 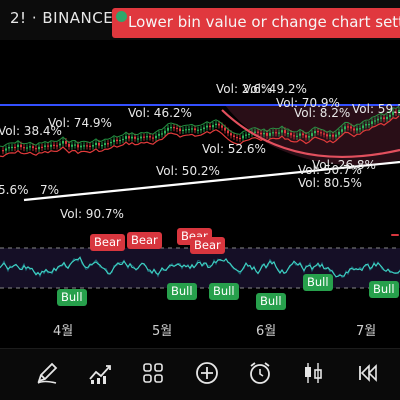 I want to click on symbol-exchange-label: 2! · BINANCE, so click(x=62, y=18).